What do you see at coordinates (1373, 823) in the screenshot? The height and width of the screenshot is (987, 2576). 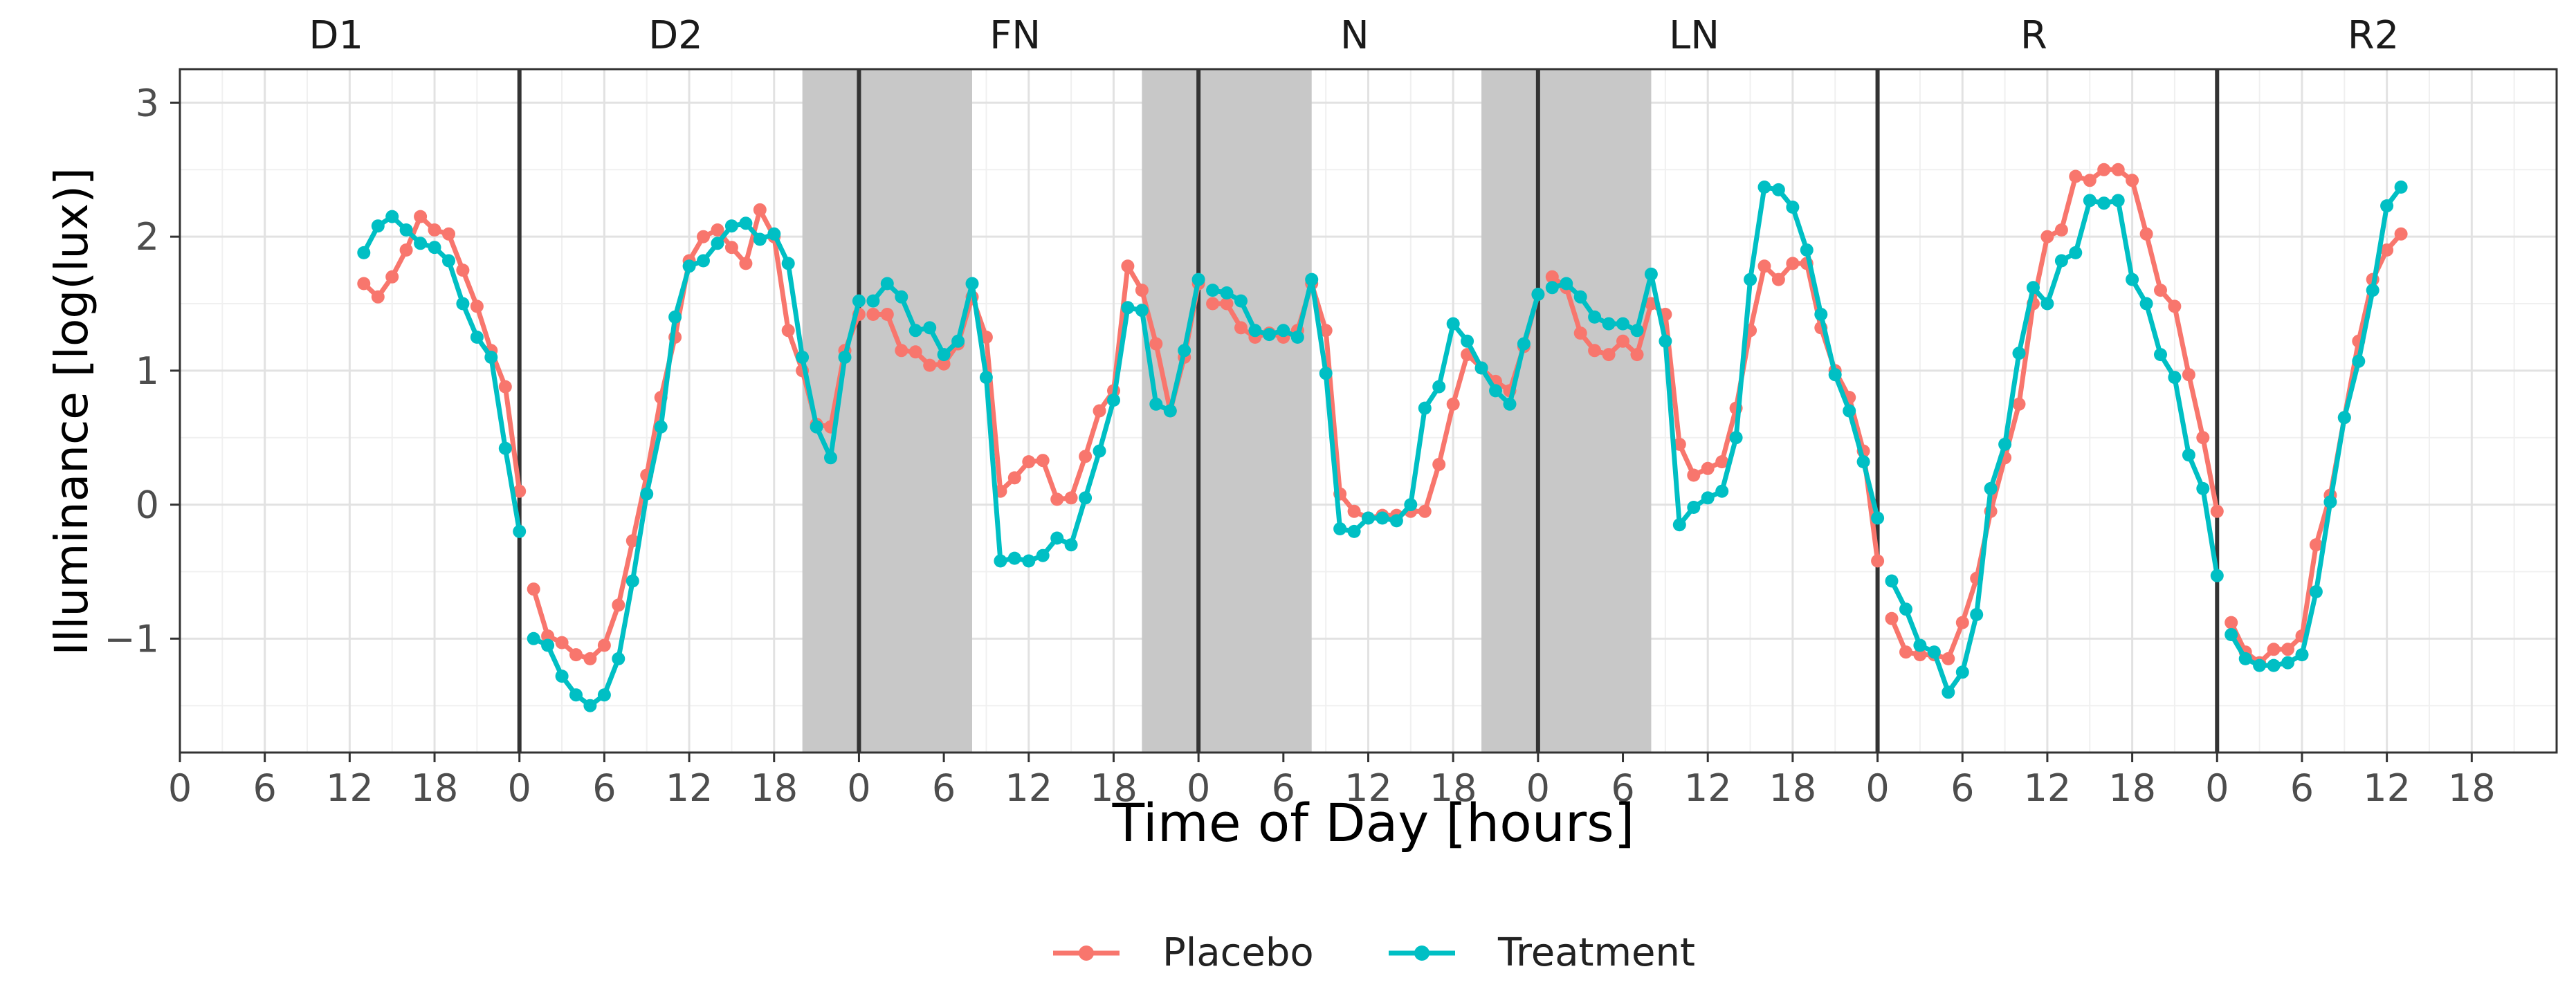 I see `x-axis-title: Time of Day [hours]` at bounding box center [1373, 823].